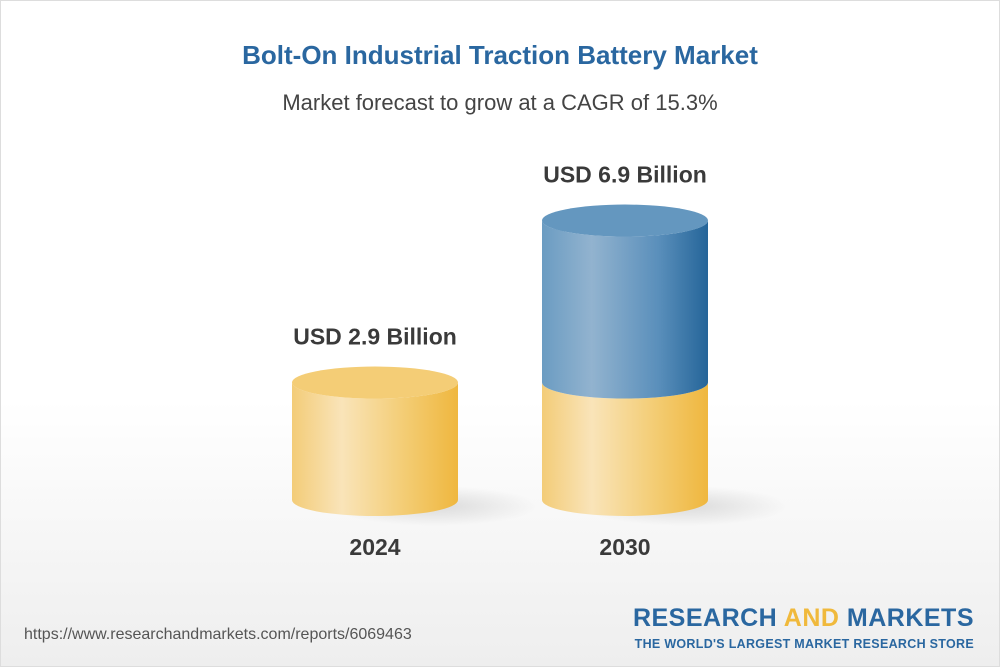 The width and height of the screenshot is (1000, 667). Describe the element at coordinates (375, 382) in the screenshot. I see `bar-top-2024` at that location.